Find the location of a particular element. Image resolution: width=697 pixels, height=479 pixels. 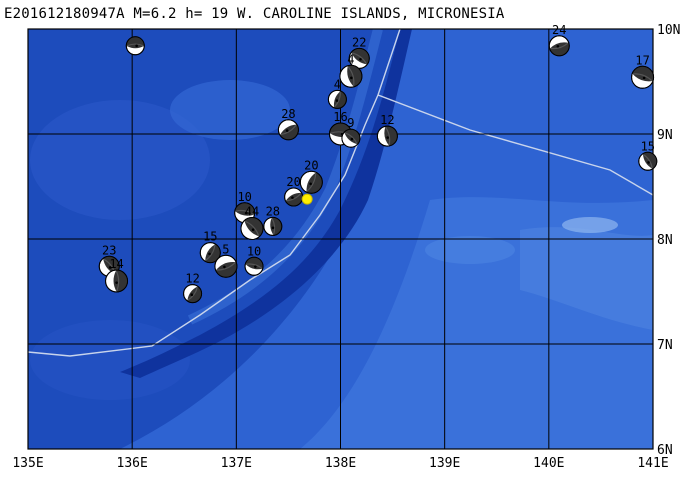

focal-mechanism-21: 17 is located at coordinates (643, 71).